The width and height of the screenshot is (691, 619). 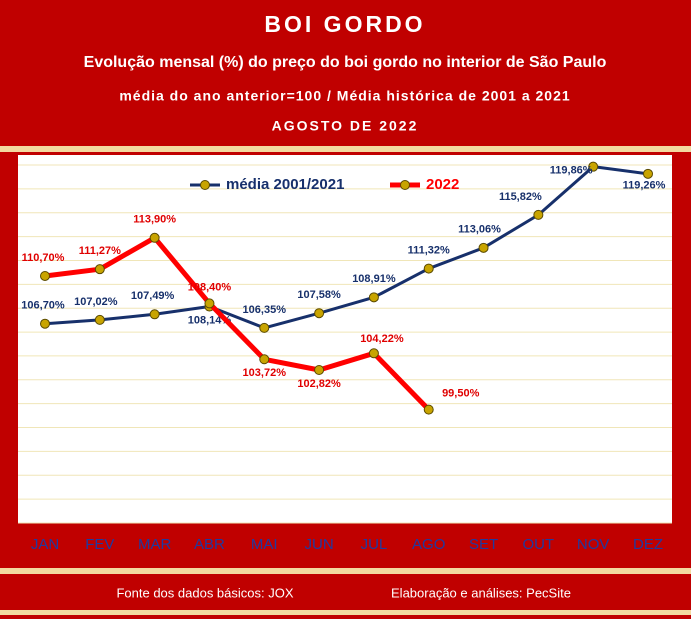 I want to click on data-label: 113,06%, so click(x=479, y=230).